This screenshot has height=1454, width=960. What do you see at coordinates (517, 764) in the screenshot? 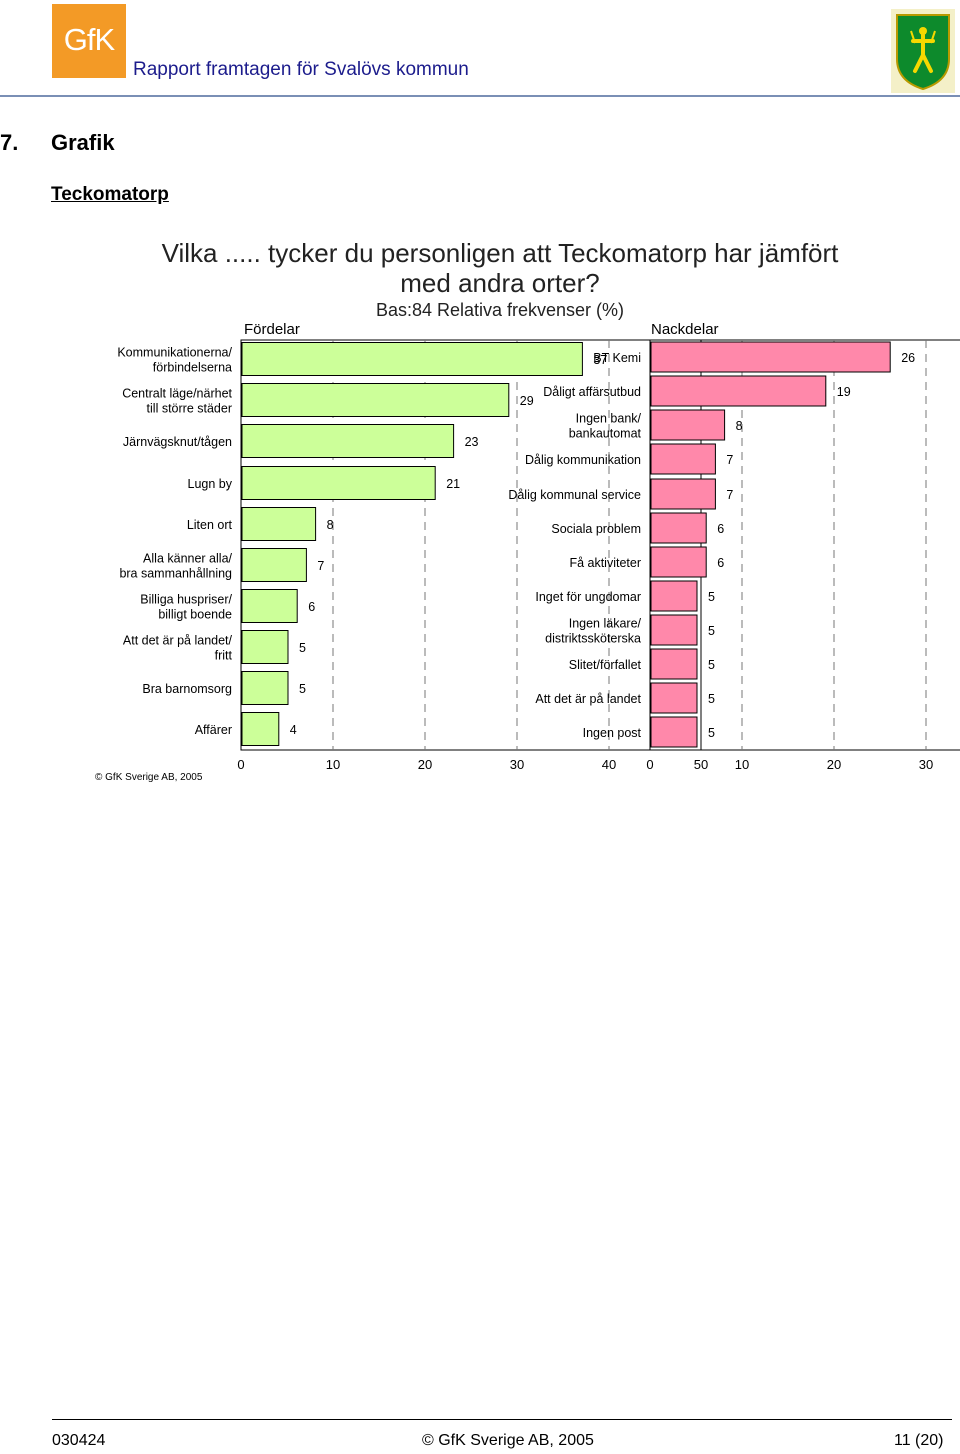
I see `fordelar-x-tick-label: 30` at bounding box center [517, 764].